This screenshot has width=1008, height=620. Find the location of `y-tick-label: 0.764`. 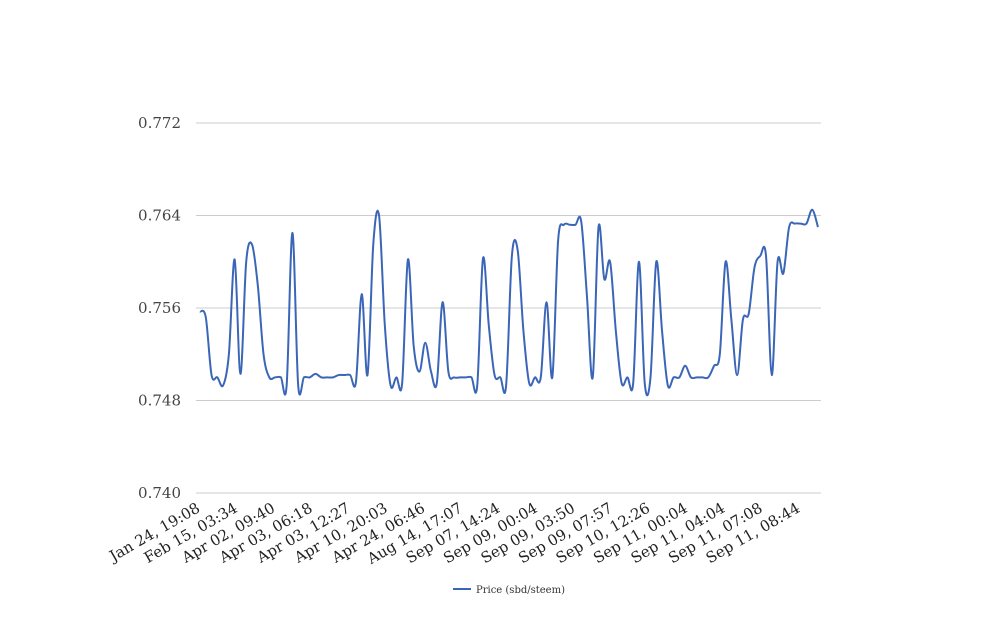

y-tick-label: 0.764 is located at coordinates (159, 216).